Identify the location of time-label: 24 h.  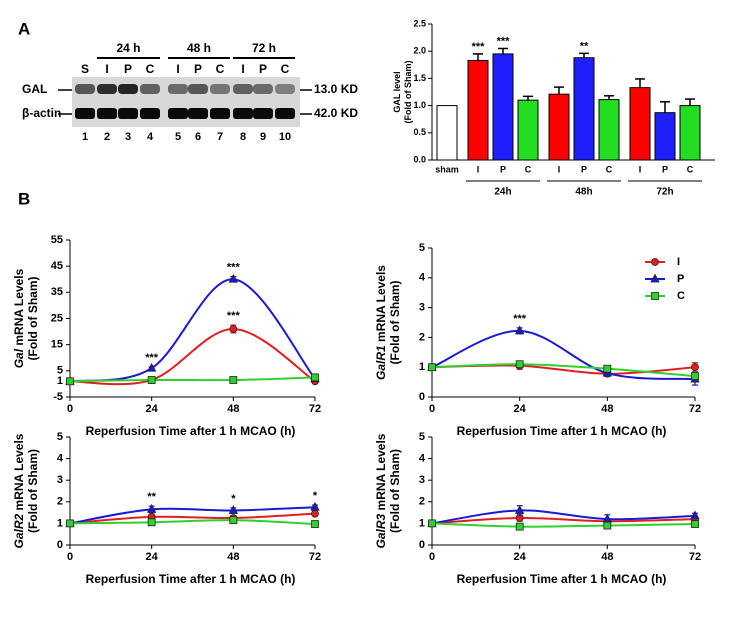
(128, 48).